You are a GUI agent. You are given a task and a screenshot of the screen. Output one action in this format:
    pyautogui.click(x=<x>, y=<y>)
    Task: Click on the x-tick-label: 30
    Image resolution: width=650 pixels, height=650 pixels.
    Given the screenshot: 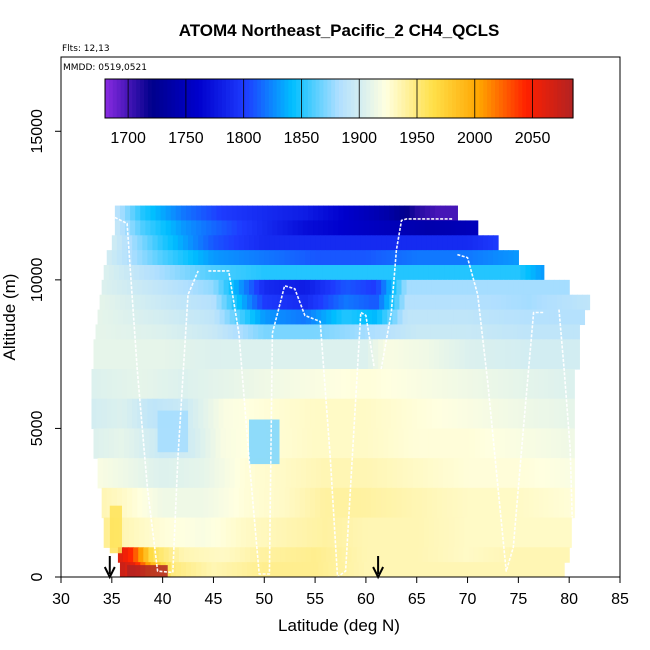 What is the action you would take?
    pyautogui.click(x=61, y=599)
    